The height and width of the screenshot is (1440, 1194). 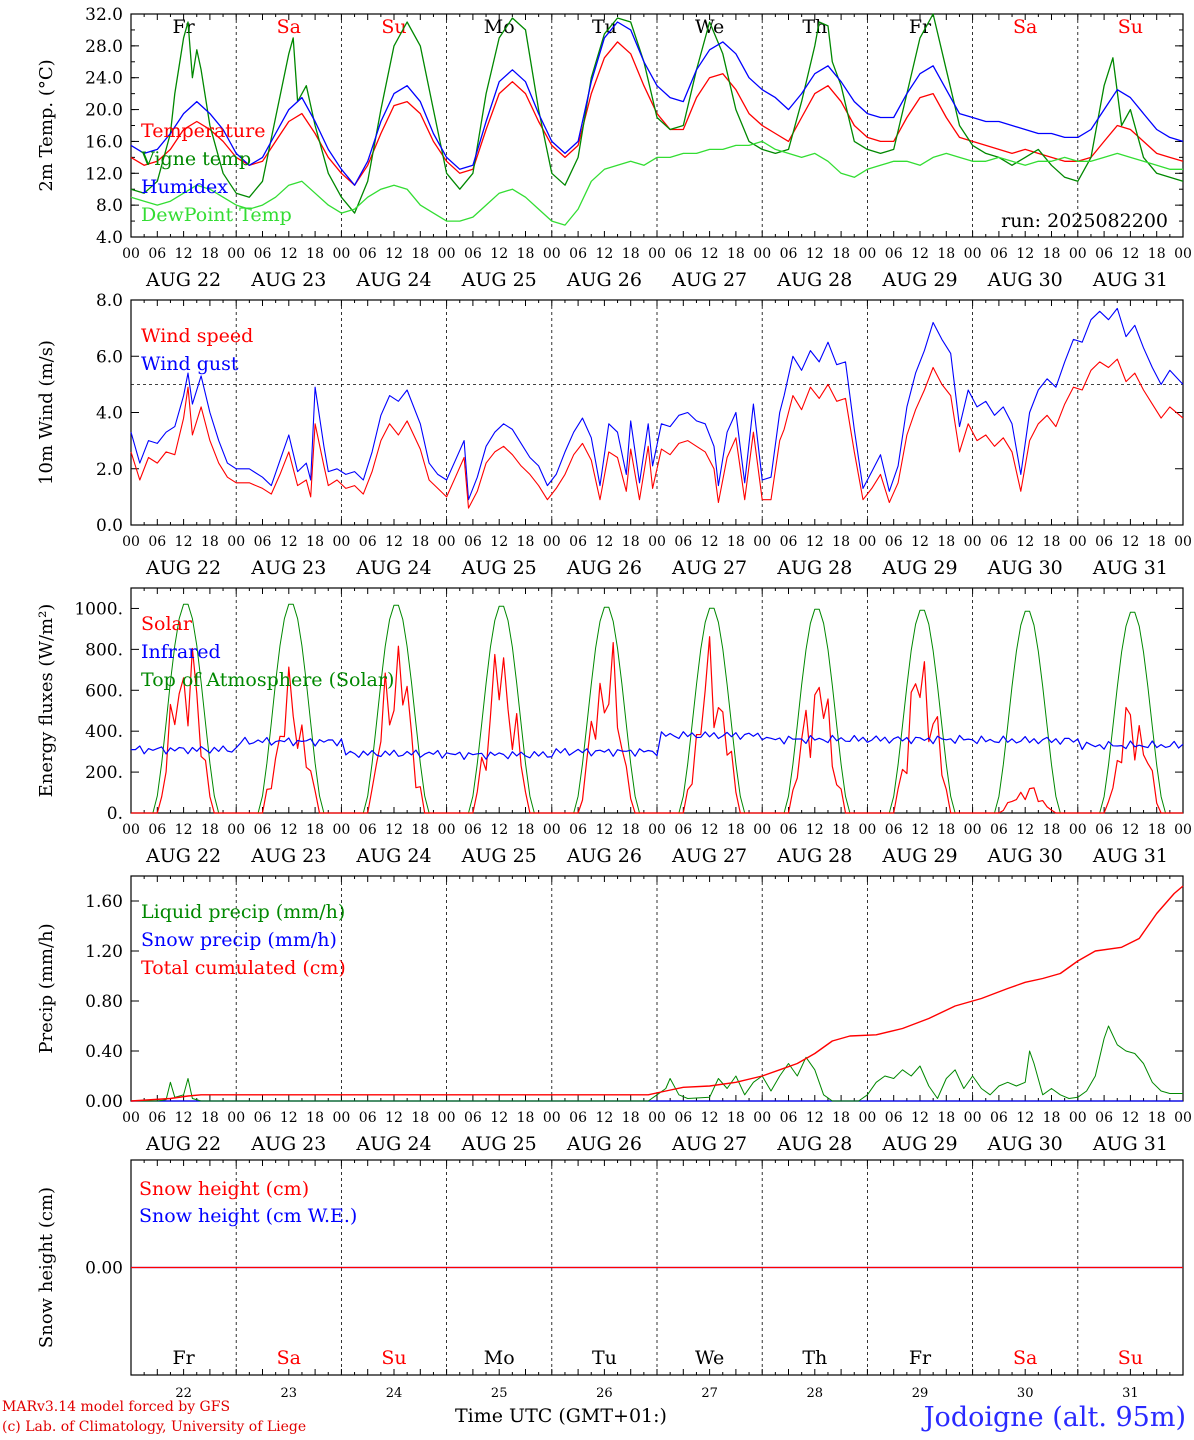 I want to click on day-number-label: 28, so click(x=815, y=1393).